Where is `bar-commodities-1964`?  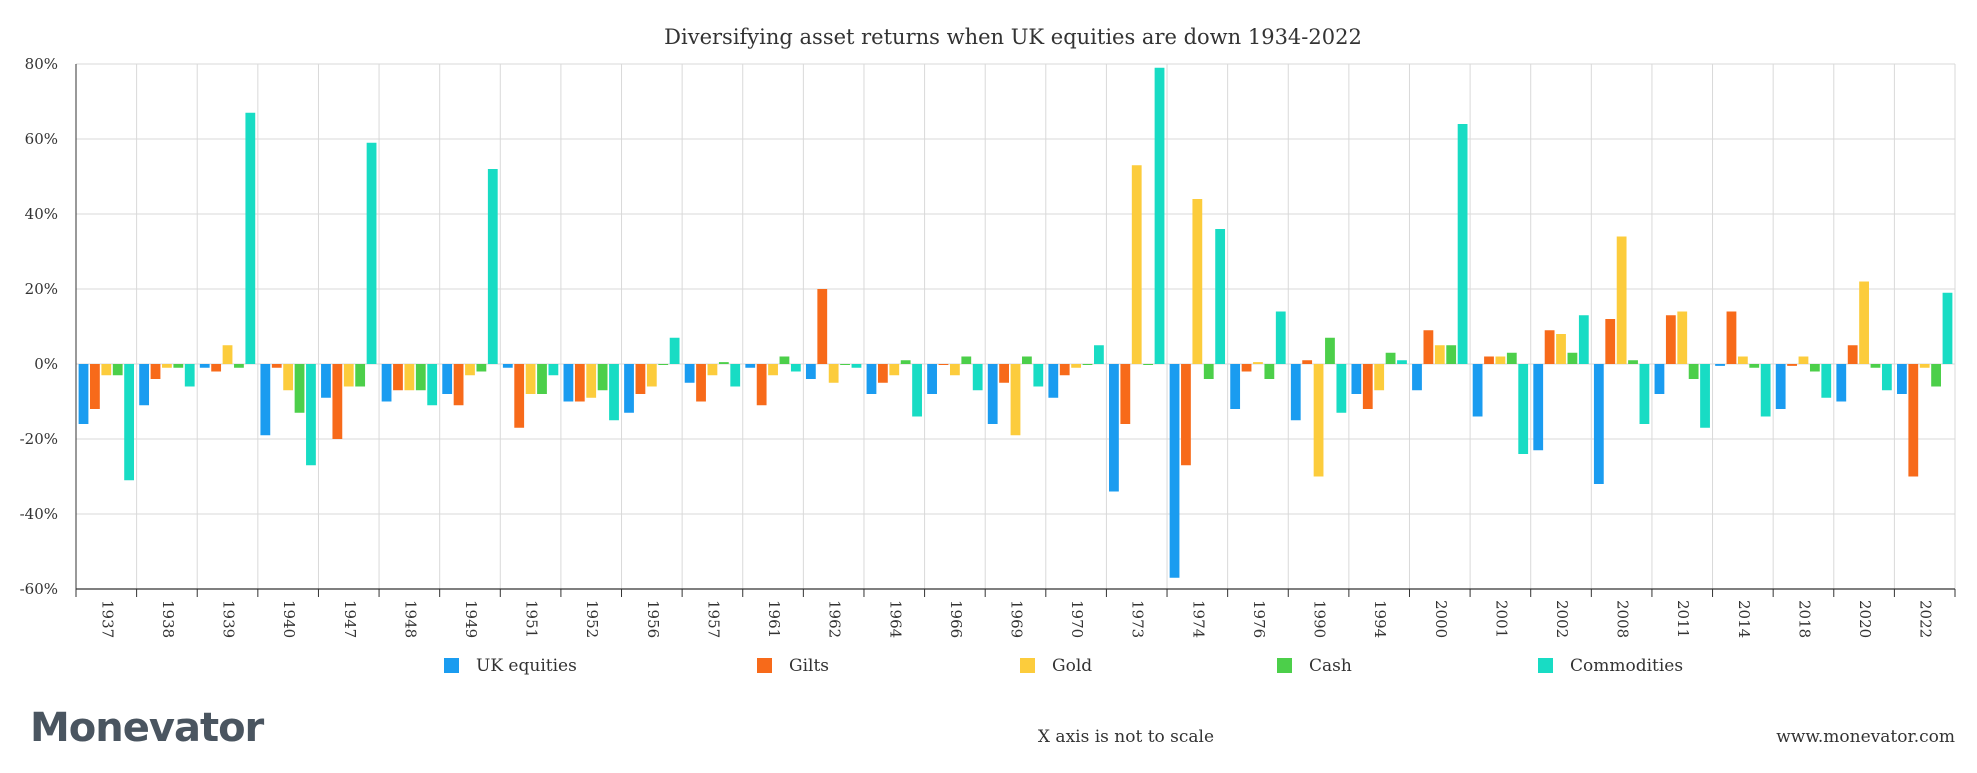 bar-commodities-1964 is located at coordinates (917, 390).